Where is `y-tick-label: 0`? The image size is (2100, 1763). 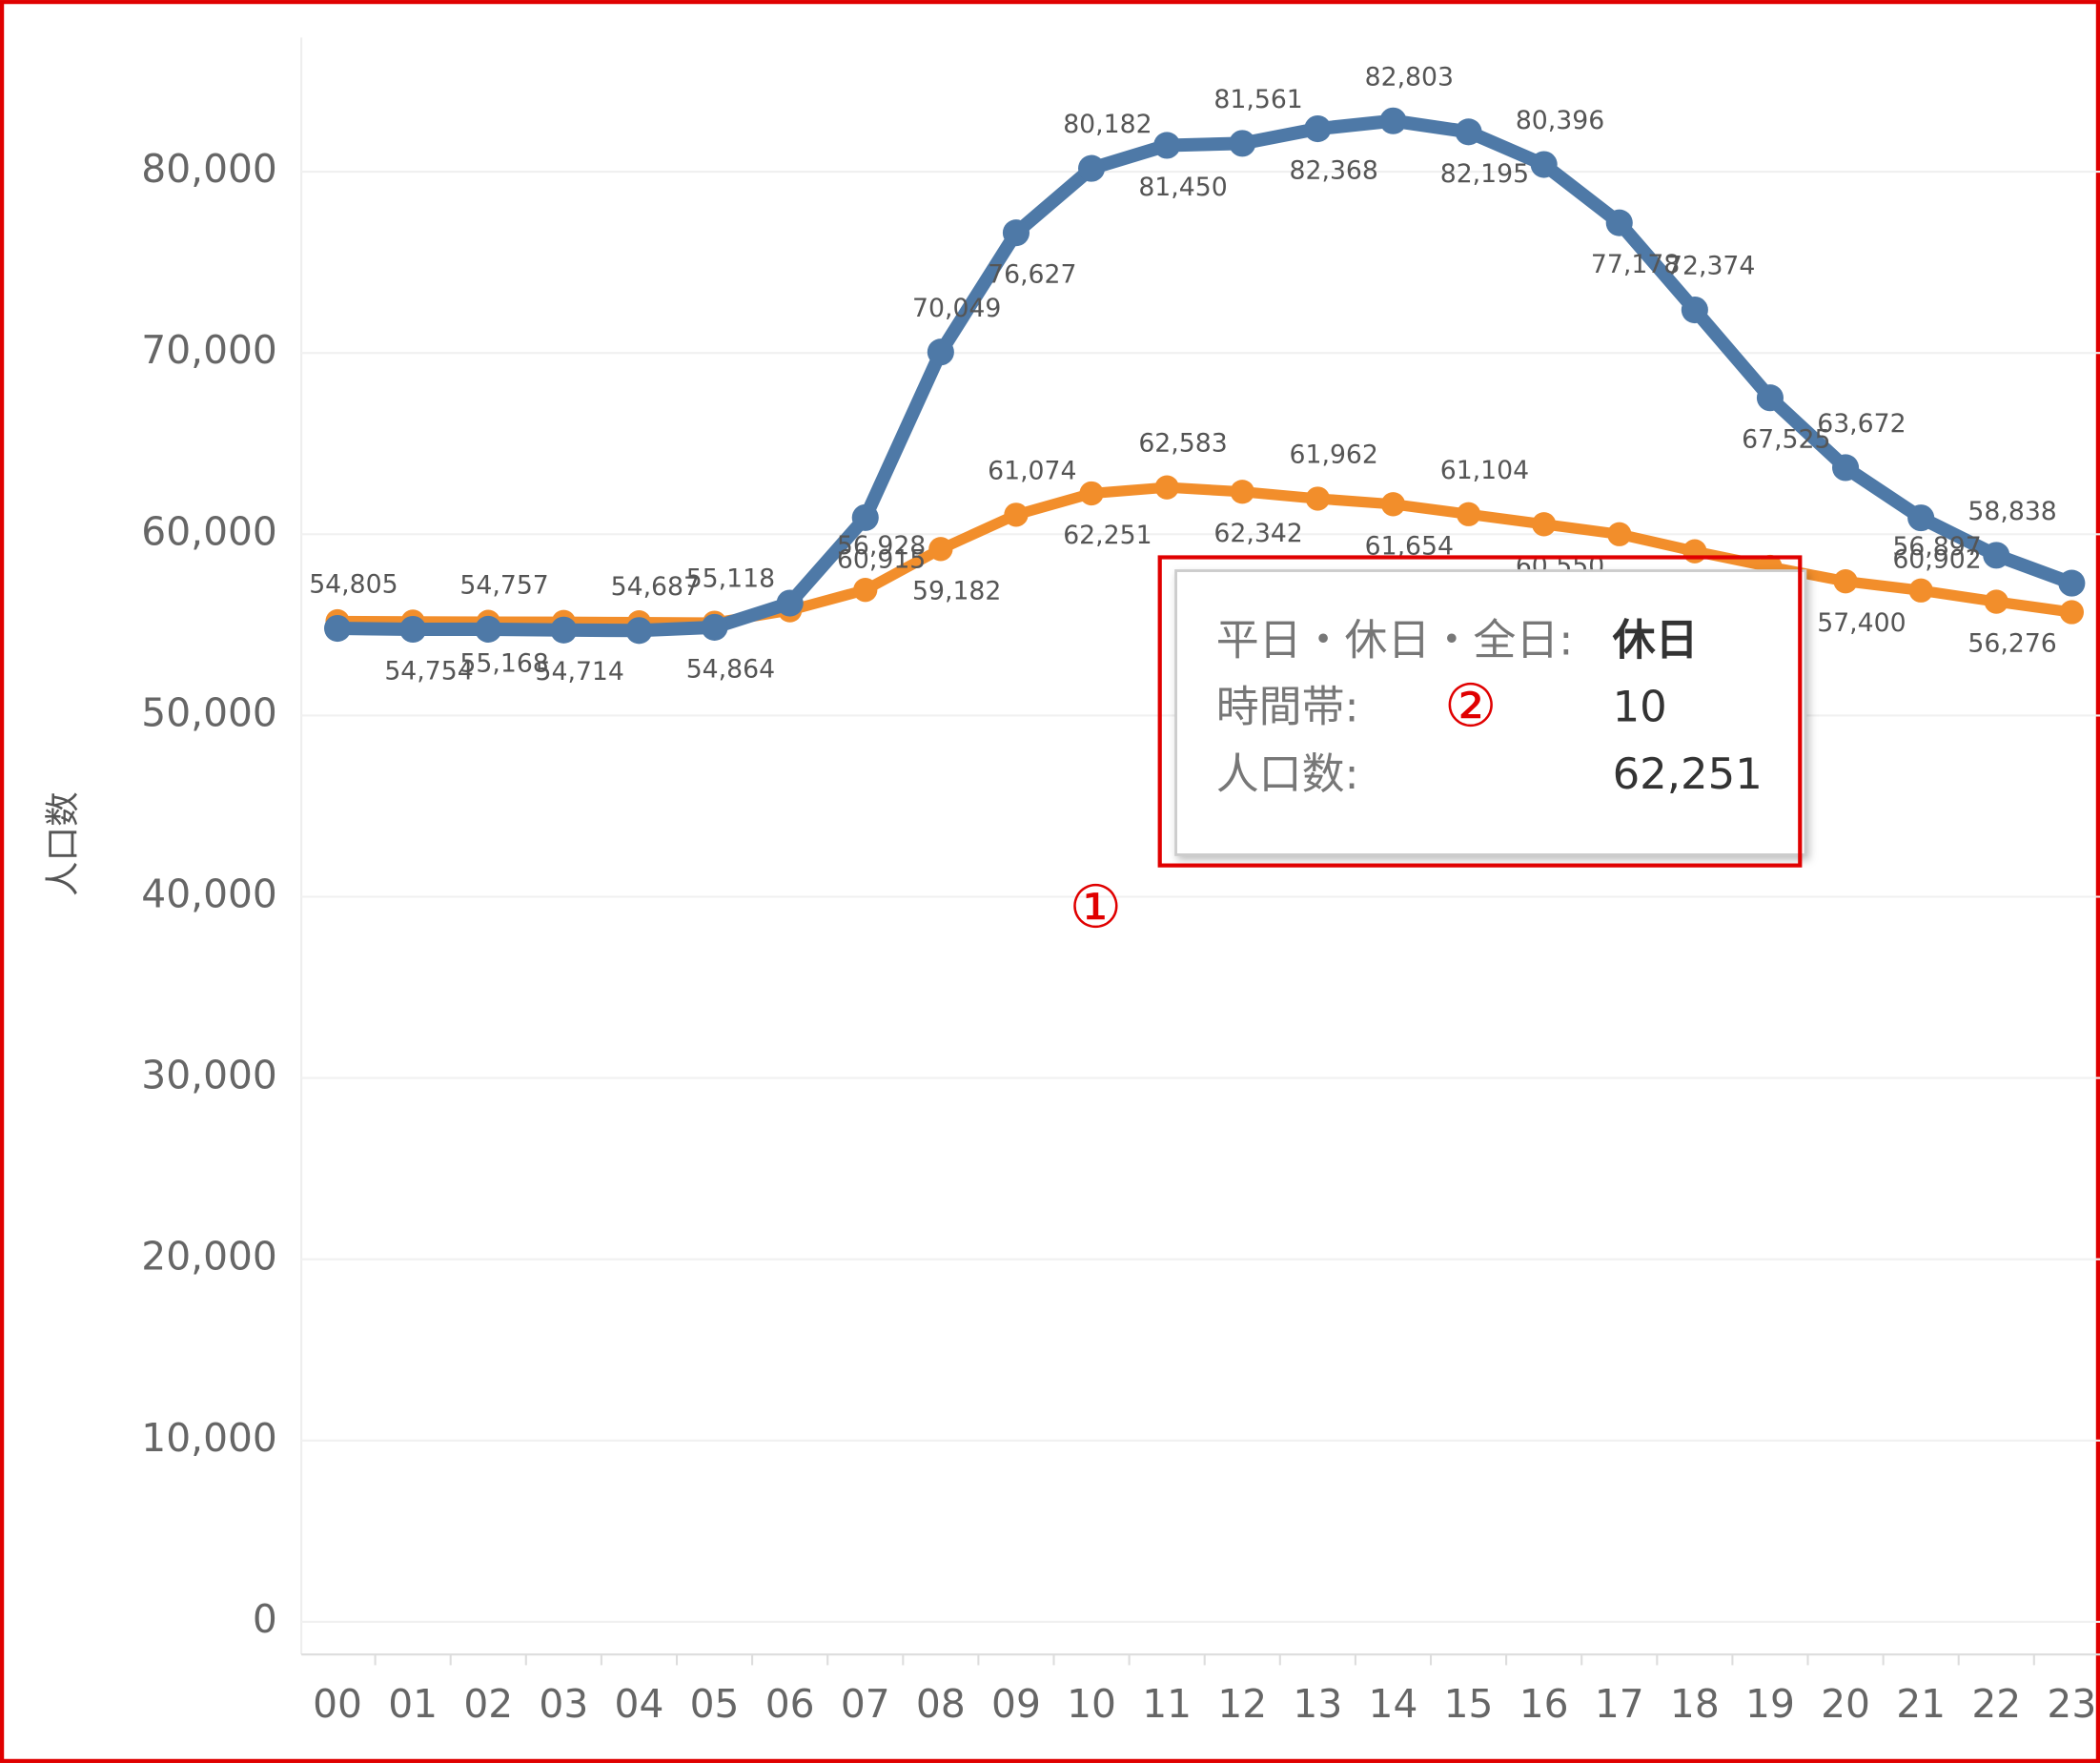 y-tick-label: 0 is located at coordinates (265, 1619).